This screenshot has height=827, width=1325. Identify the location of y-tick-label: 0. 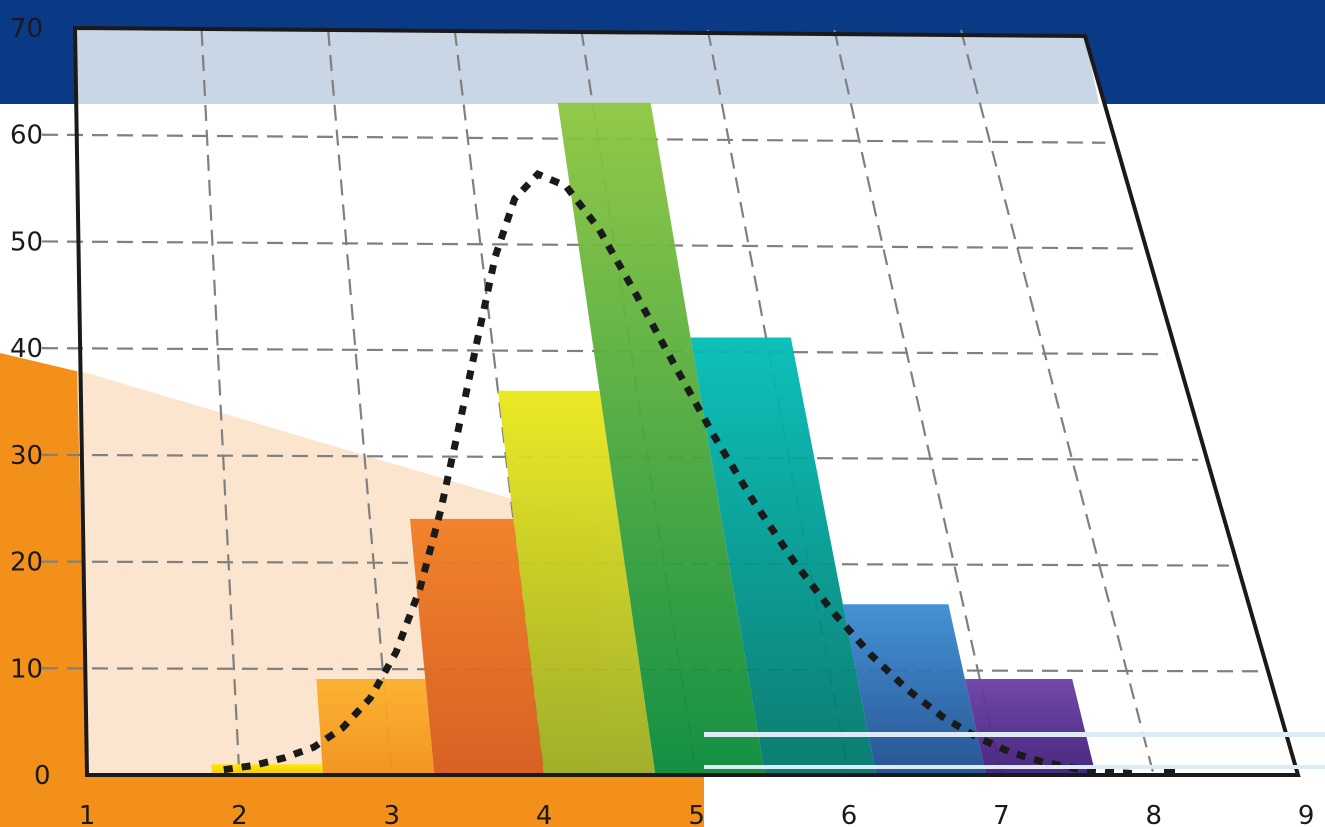
(42, 776).